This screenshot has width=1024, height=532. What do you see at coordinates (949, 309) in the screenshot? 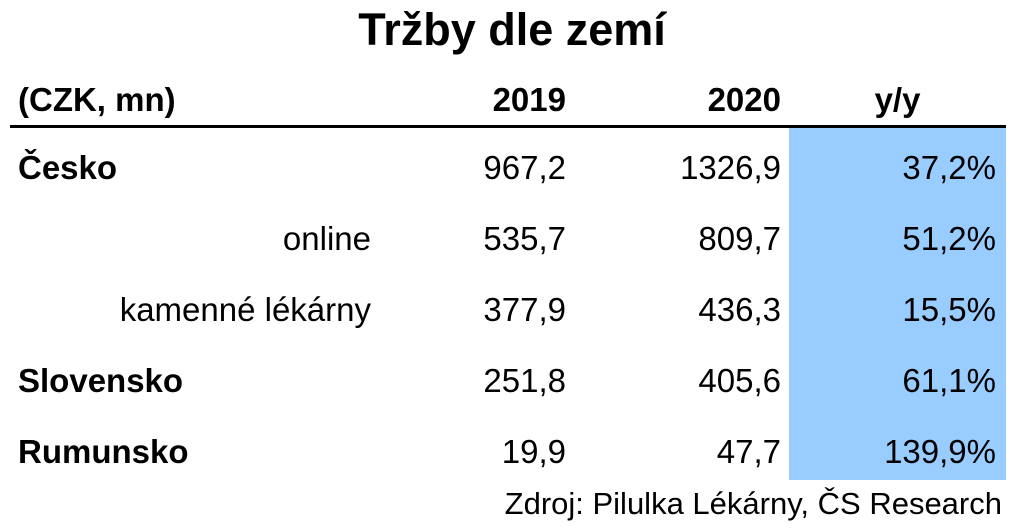
I see `cell-yy: 15,5%` at bounding box center [949, 309].